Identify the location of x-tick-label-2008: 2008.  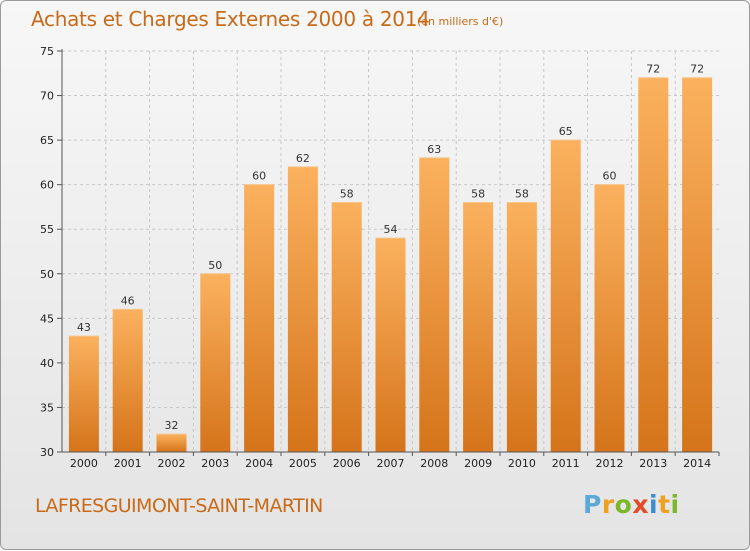
(434, 463).